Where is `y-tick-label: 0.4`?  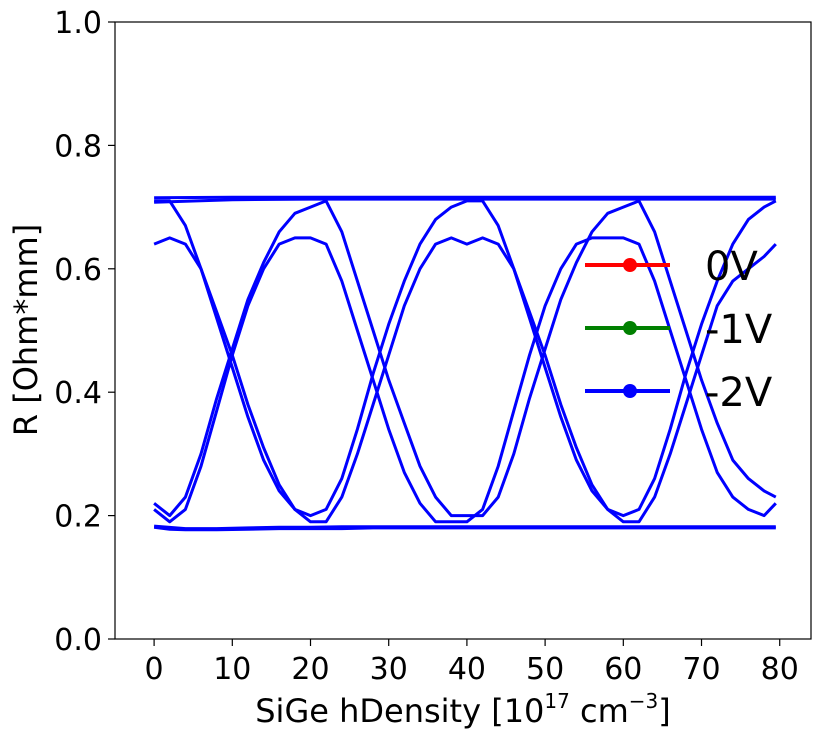 y-tick-label: 0.4 is located at coordinates (78, 393).